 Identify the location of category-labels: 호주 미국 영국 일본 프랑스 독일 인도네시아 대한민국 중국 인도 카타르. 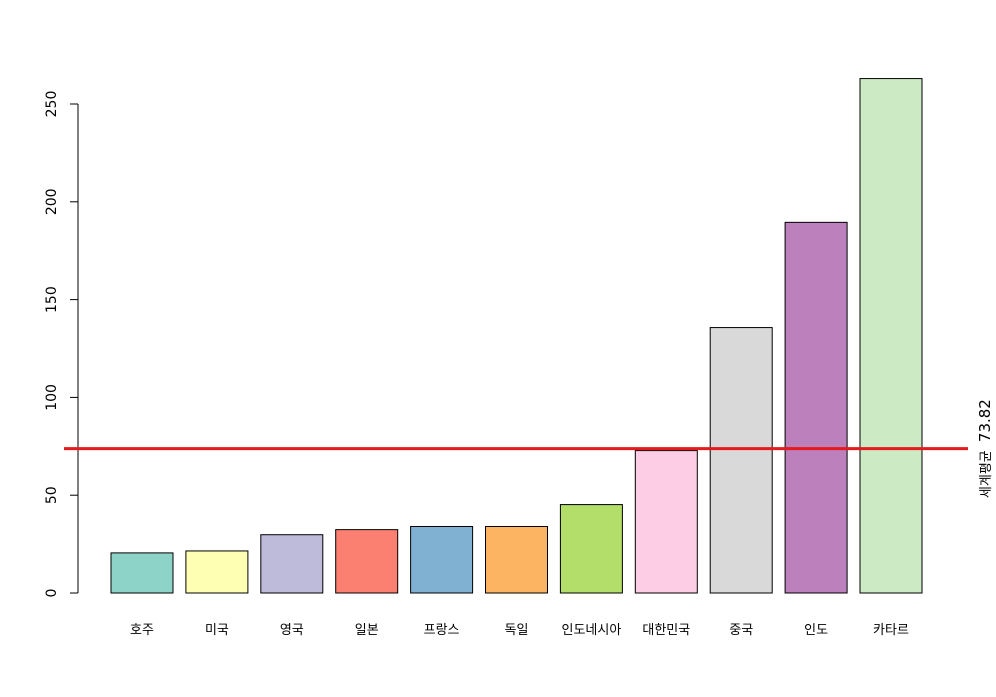
(519, 630).